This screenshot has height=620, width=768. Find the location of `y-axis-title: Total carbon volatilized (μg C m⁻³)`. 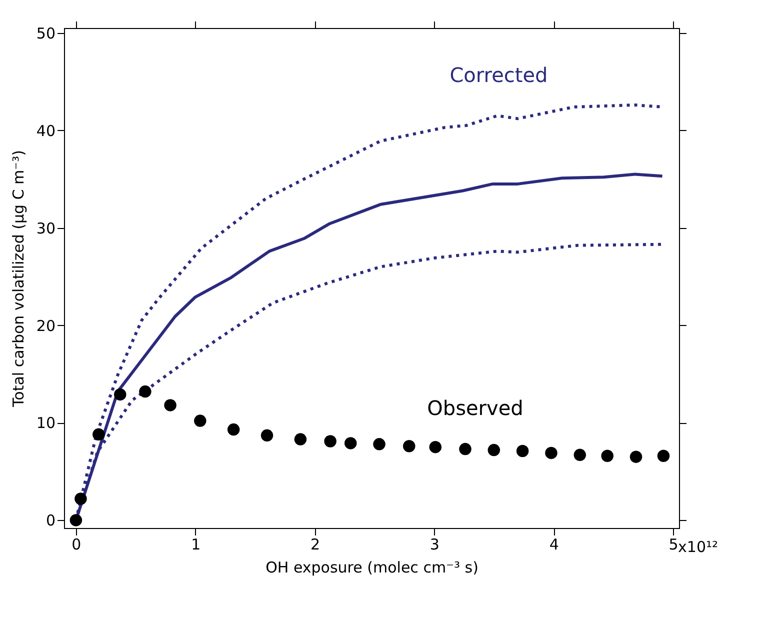

y-axis-title: Total carbon volatilized (μg C m⁻³) is located at coordinates (18, 279).